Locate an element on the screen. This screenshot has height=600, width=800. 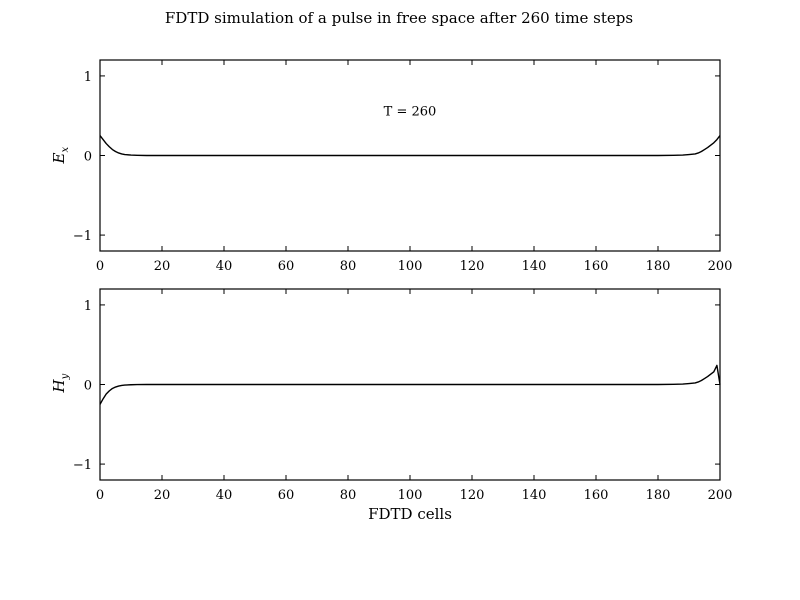
hy-ytick-label: 0 is located at coordinates (88, 386).